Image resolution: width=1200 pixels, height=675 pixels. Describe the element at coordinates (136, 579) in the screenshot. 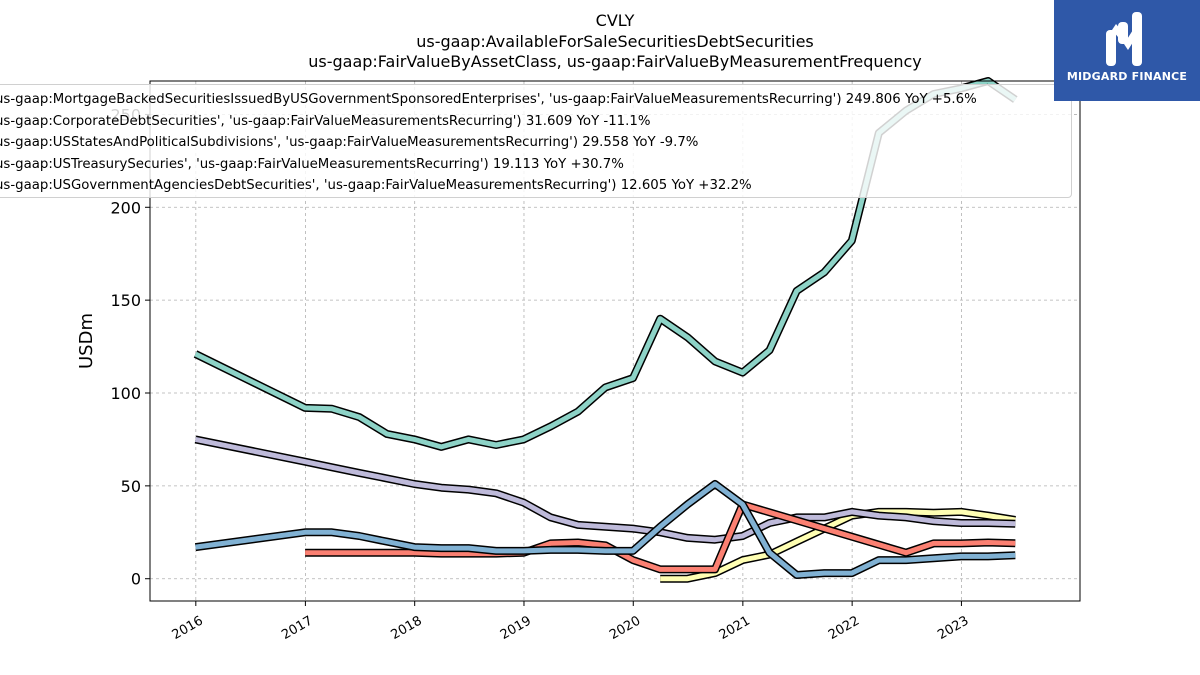

I see `y-tick-label: 0` at that location.